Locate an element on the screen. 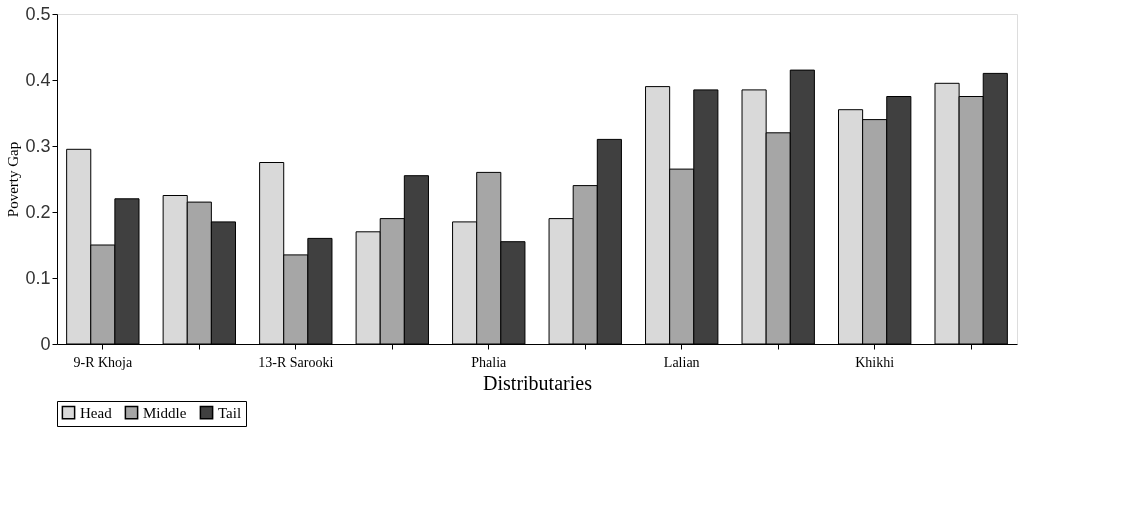  x-tick-label: Khikhi is located at coordinates (875, 362).